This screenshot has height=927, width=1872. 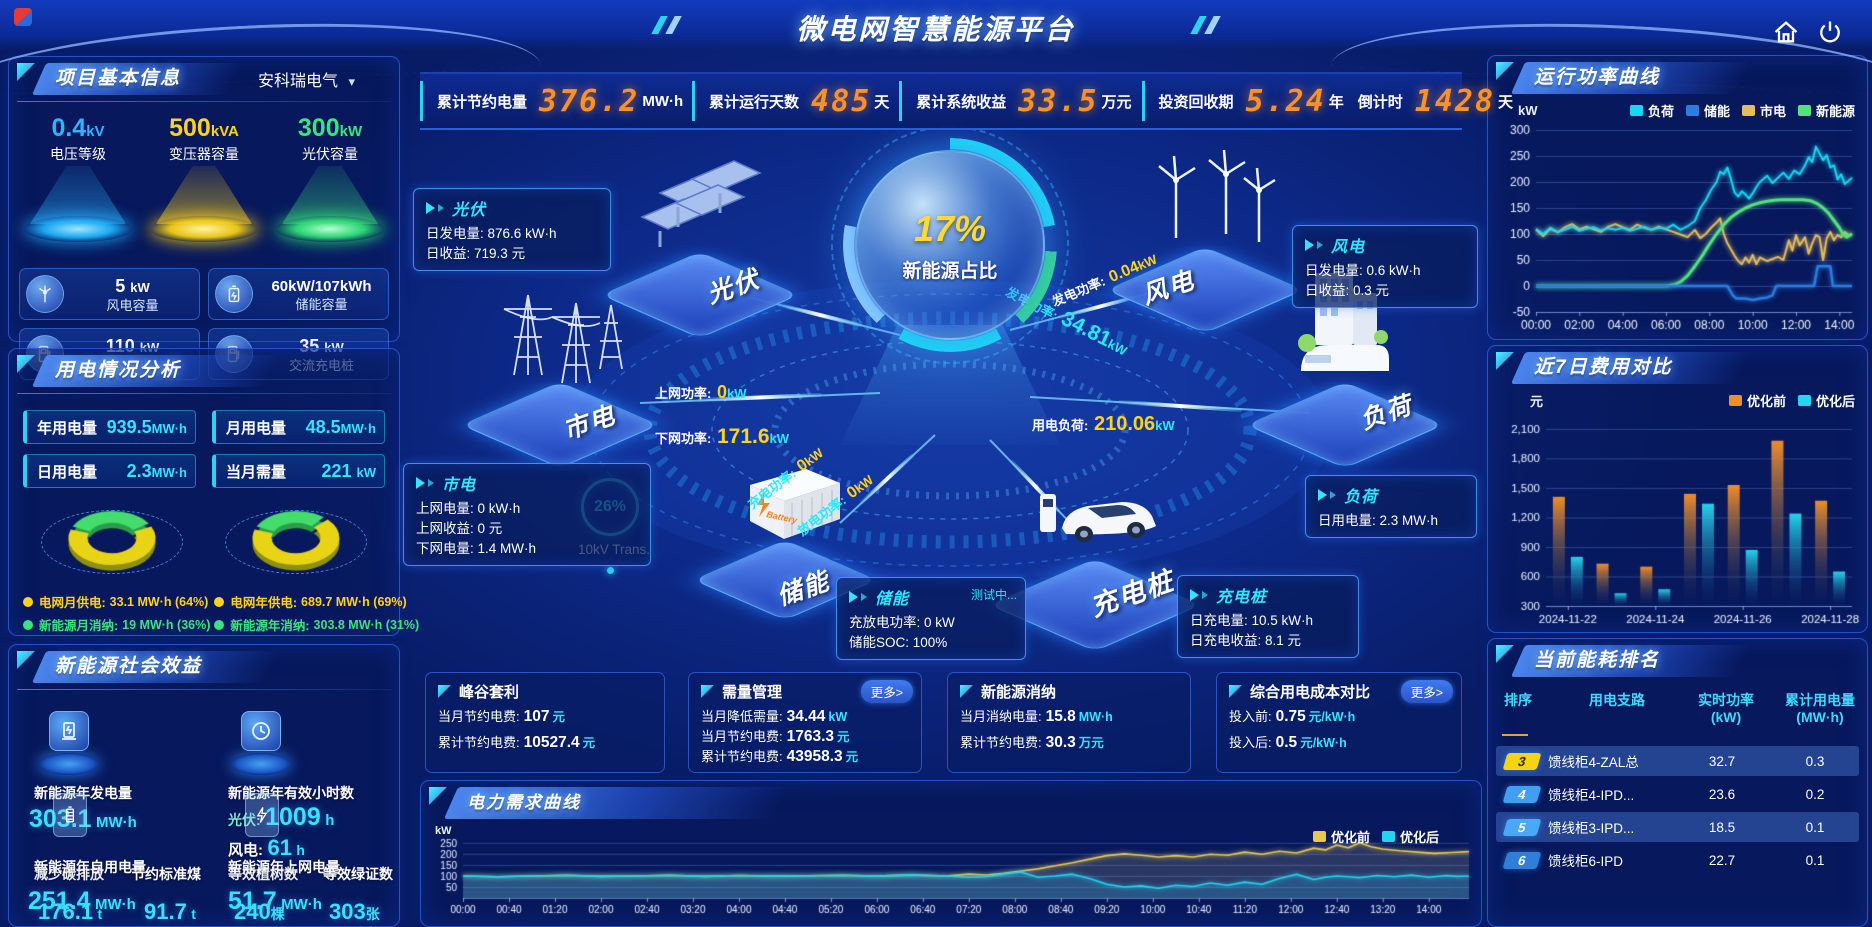 What do you see at coordinates (1677, 662) in the screenshot?
I see `ranking-header: 当前能耗排名` at bounding box center [1677, 662].